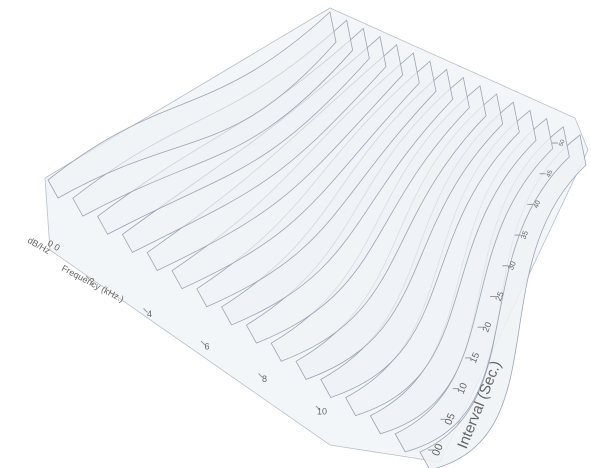 This screenshot has height=468, width=591. I want to click on x-tick-label: 2, so click(91, 281).